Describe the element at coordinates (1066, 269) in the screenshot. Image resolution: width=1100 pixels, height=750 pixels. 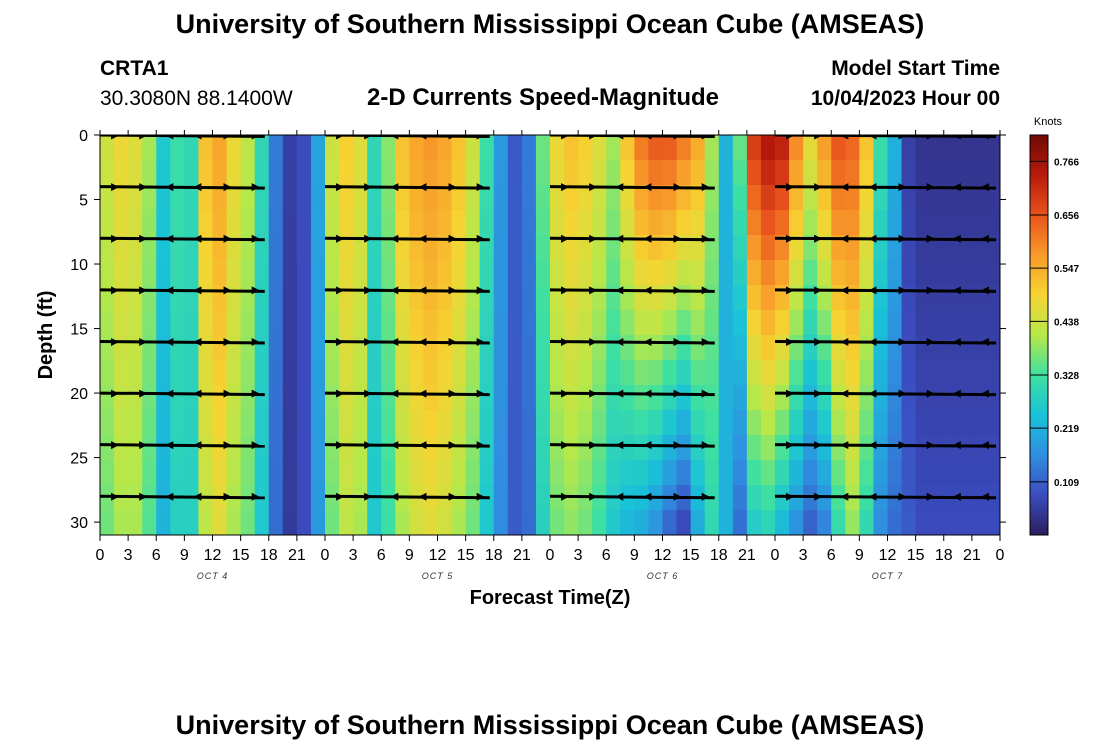
I see `colorbar-tick-label: 0.547` at that location.